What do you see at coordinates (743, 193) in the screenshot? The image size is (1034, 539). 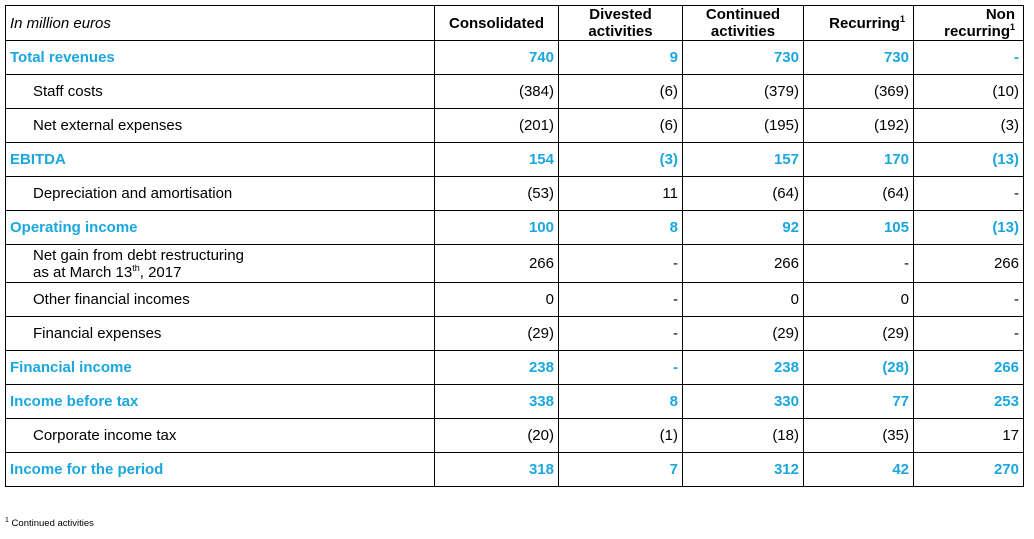 I see `cell-continued: (64)` at bounding box center [743, 193].